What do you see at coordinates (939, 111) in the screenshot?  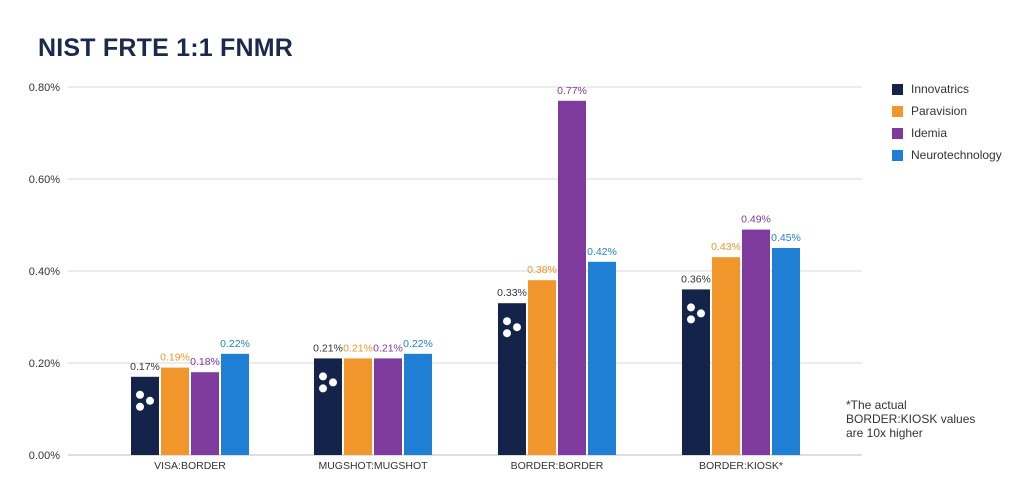 I see `legend-label: Paravision` at bounding box center [939, 111].